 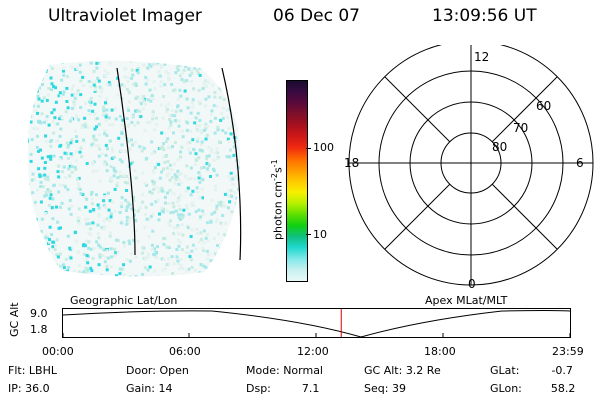 I want to click on colorbar-tick-label-10: 10, so click(x=320, y=234).